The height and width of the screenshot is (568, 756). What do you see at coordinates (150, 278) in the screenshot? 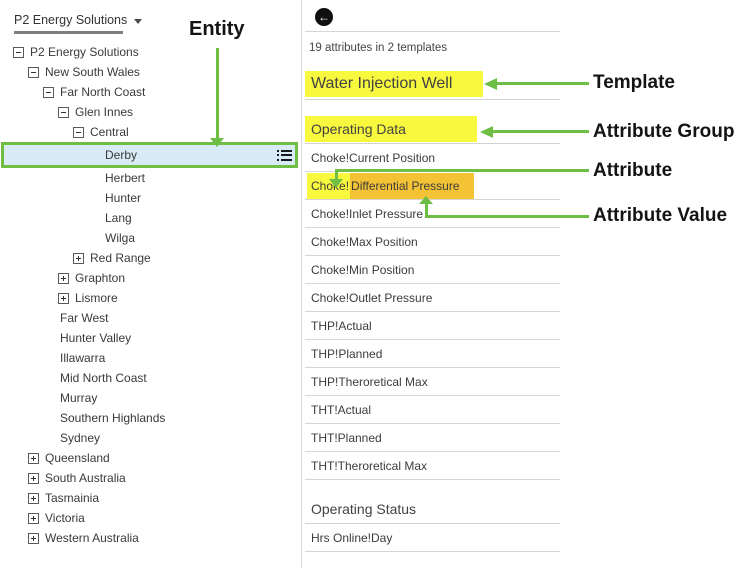
I see `tree-item-graphton: Graphton` at bounding box center [150, 278].